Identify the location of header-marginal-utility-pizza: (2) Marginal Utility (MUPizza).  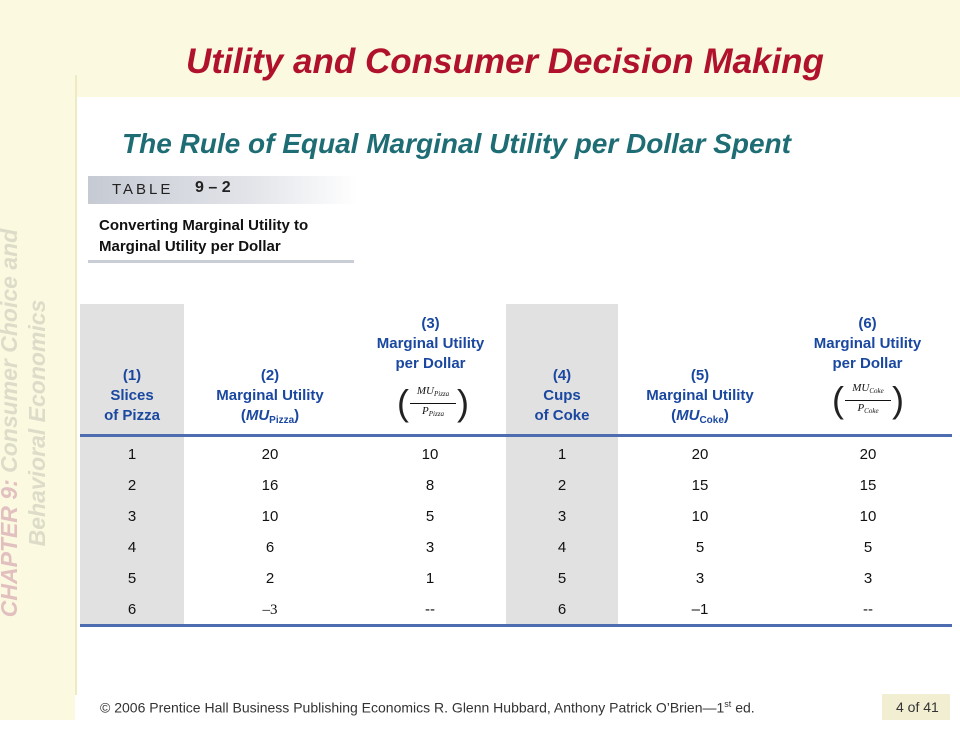
(270, 398).